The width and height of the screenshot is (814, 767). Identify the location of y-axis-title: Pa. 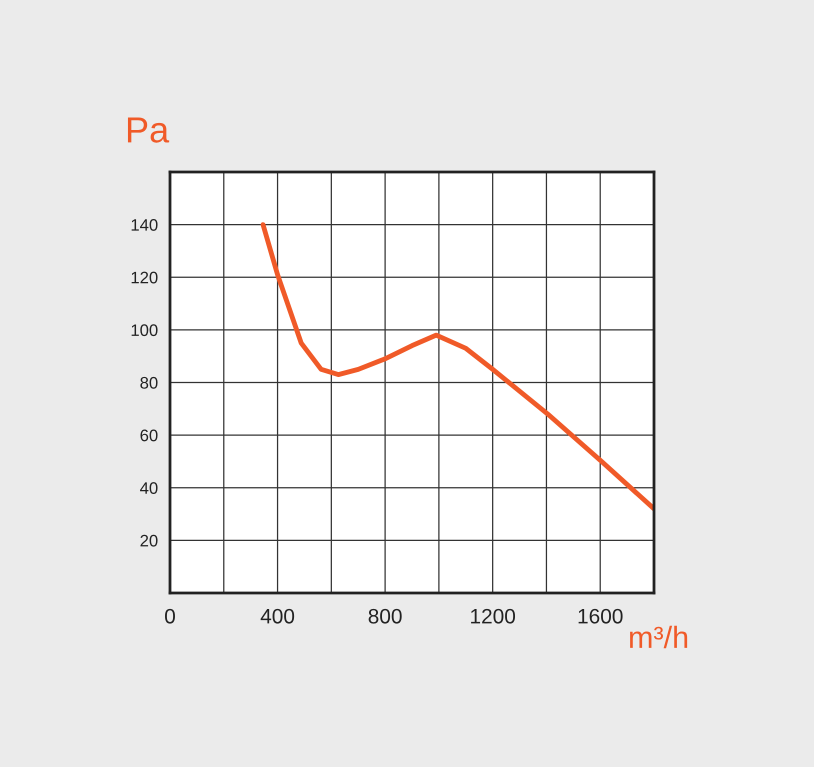
(149, 130).